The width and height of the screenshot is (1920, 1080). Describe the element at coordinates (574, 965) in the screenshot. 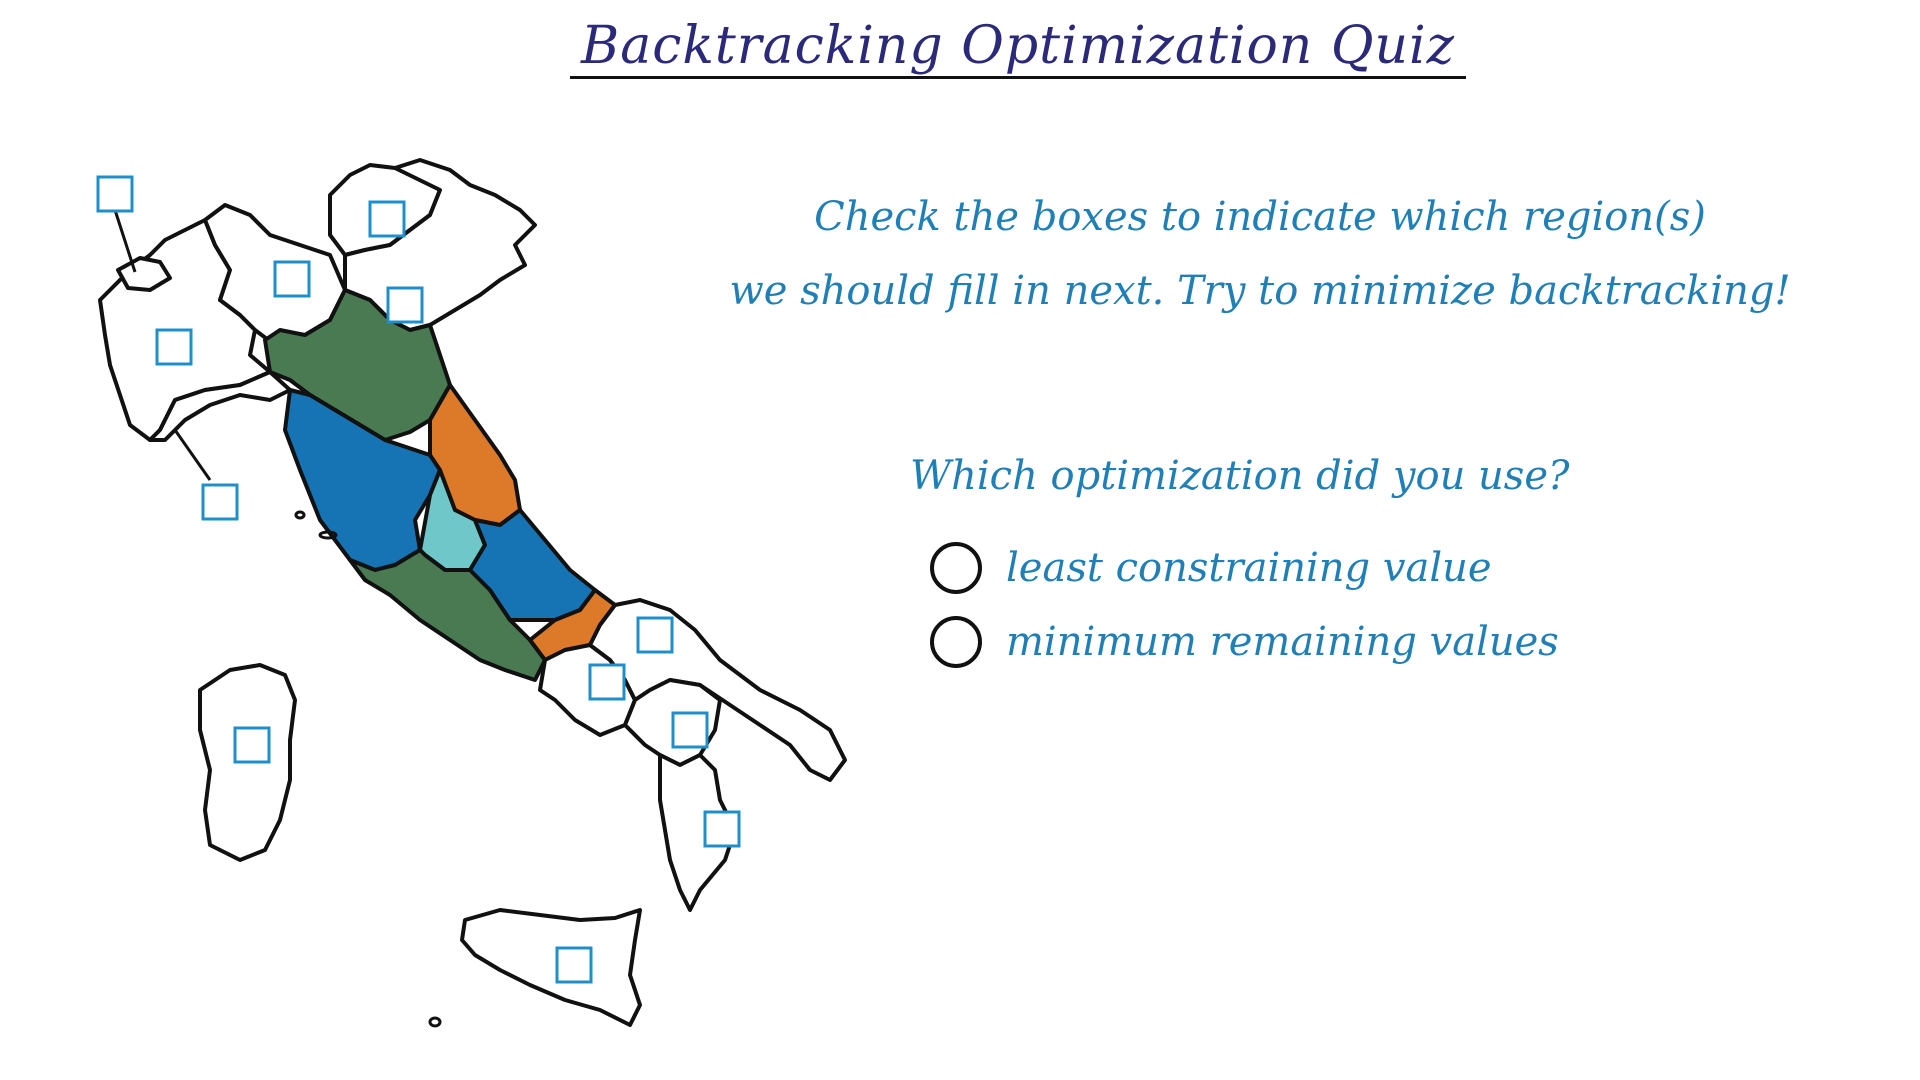

I see `checkbox-sicilia` at that location.